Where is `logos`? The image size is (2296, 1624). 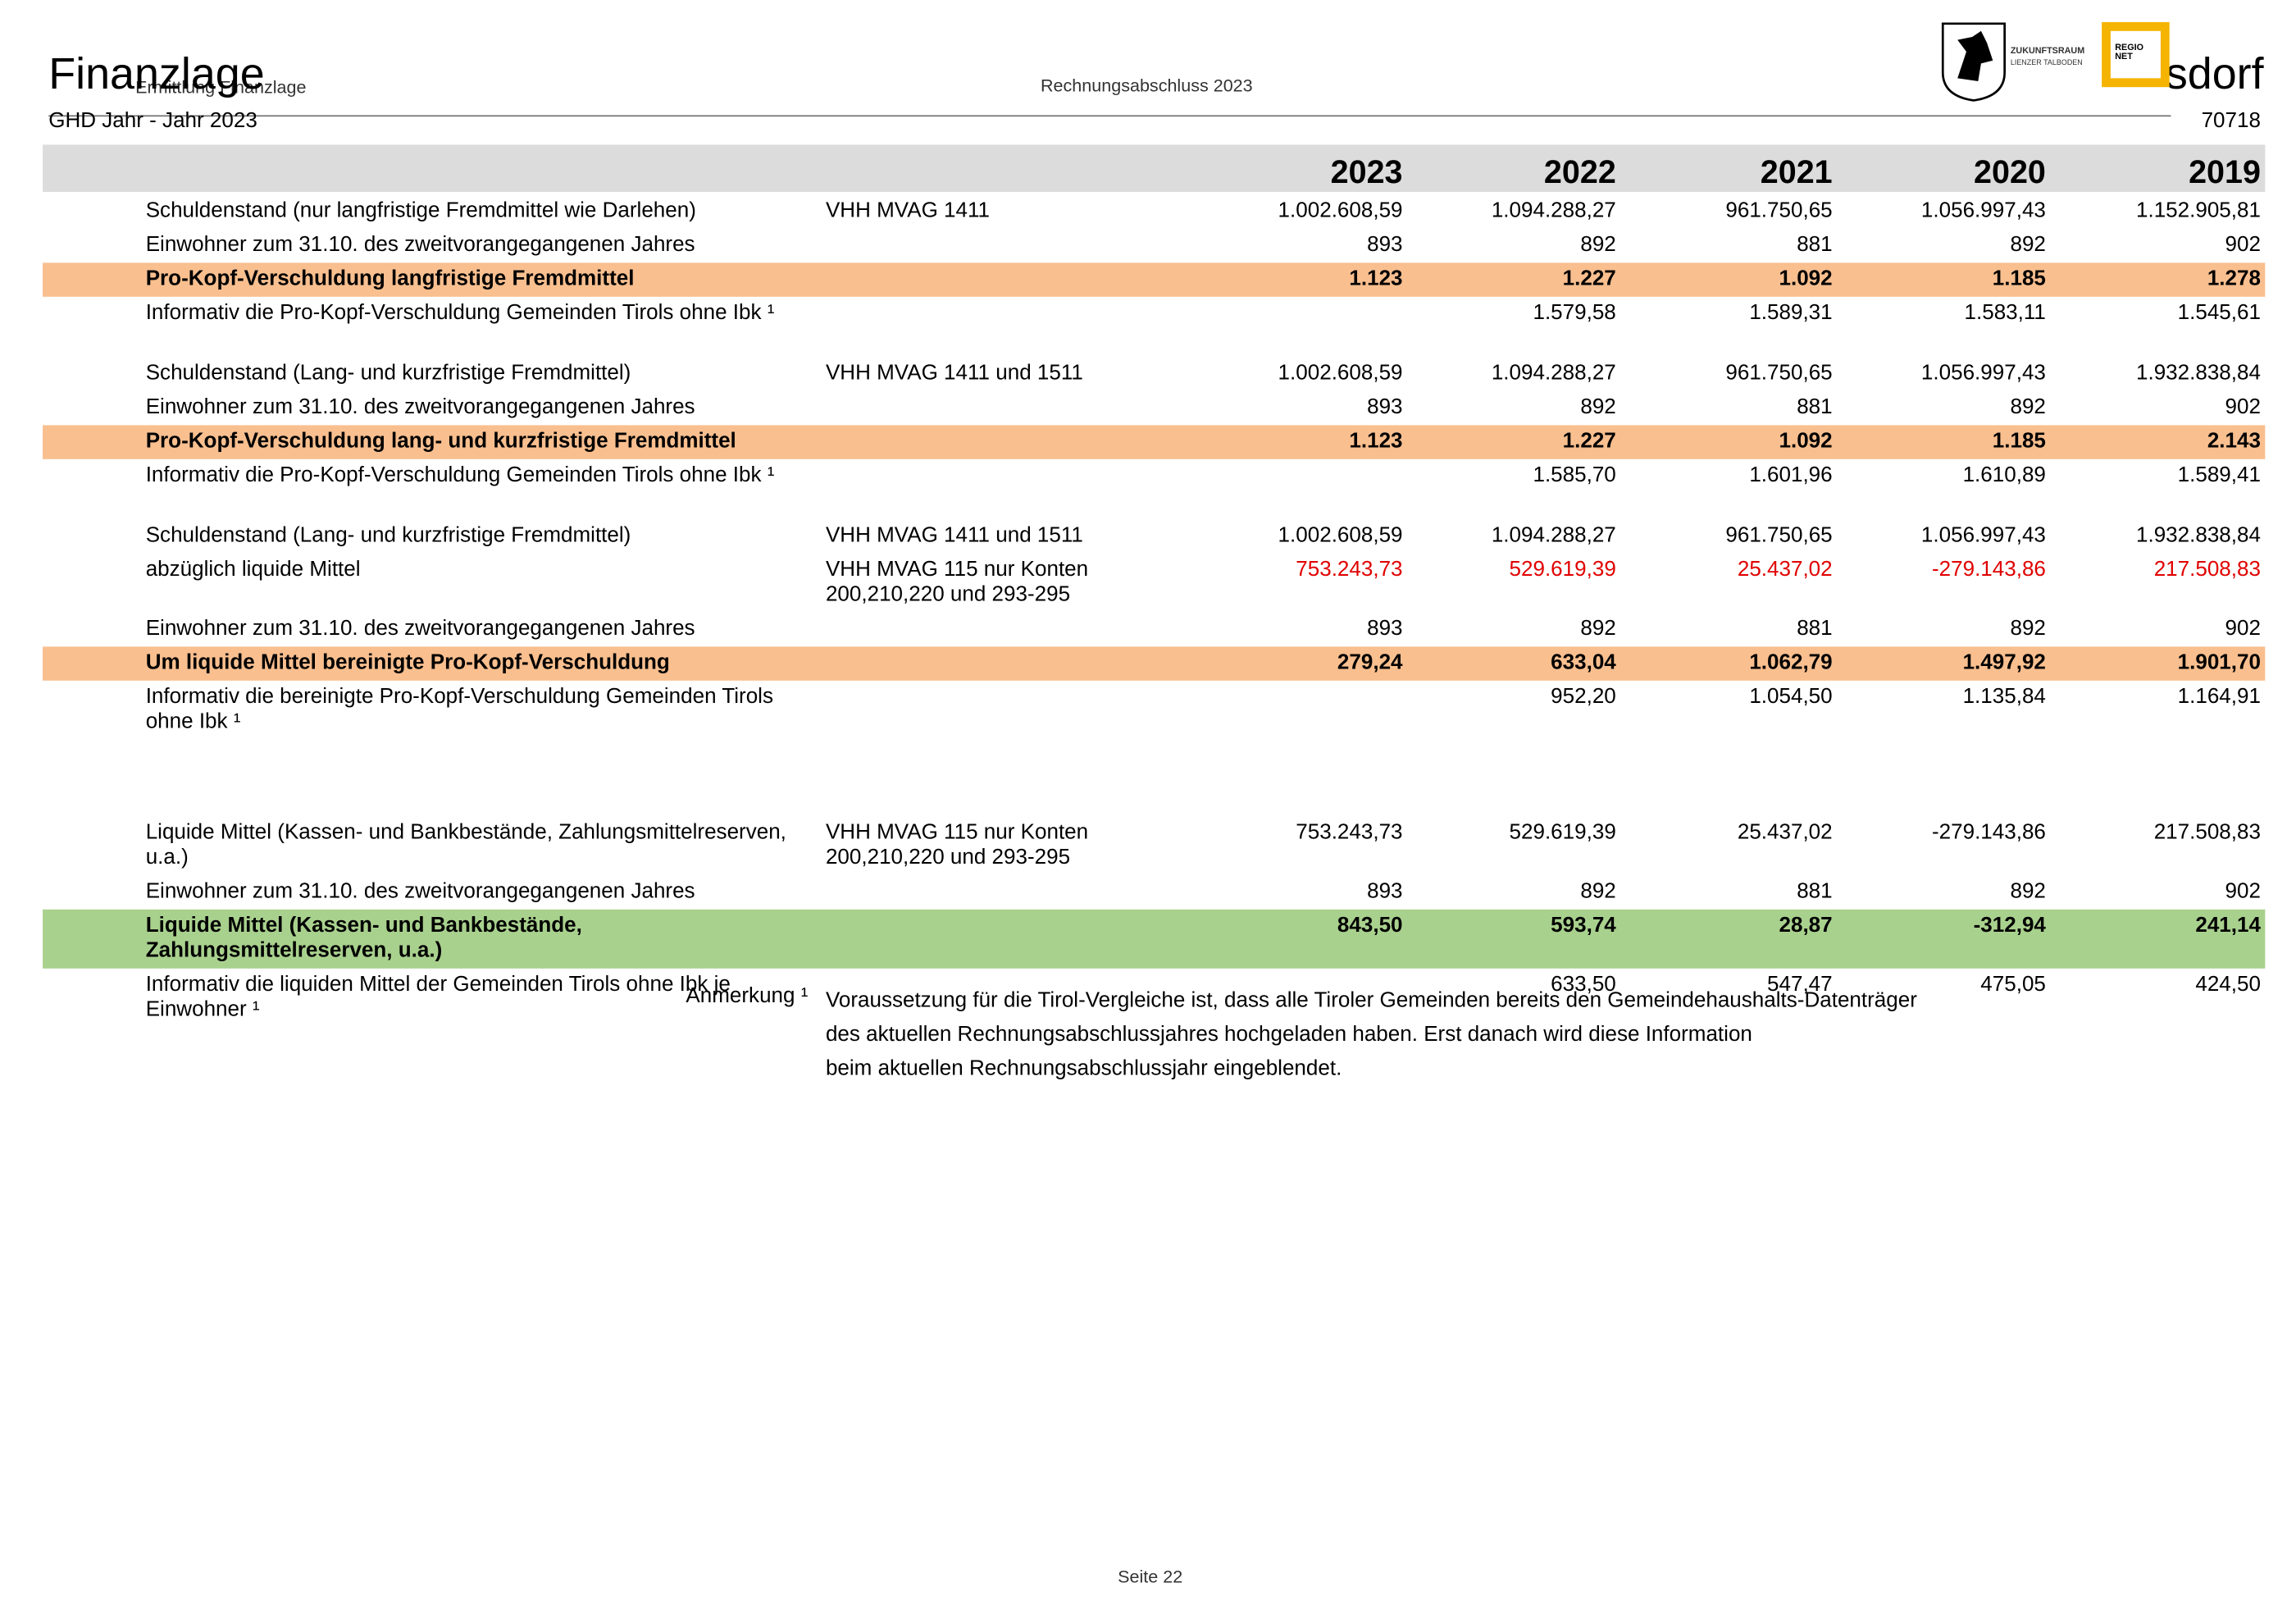 logos is located at coordinates (2055, 62).